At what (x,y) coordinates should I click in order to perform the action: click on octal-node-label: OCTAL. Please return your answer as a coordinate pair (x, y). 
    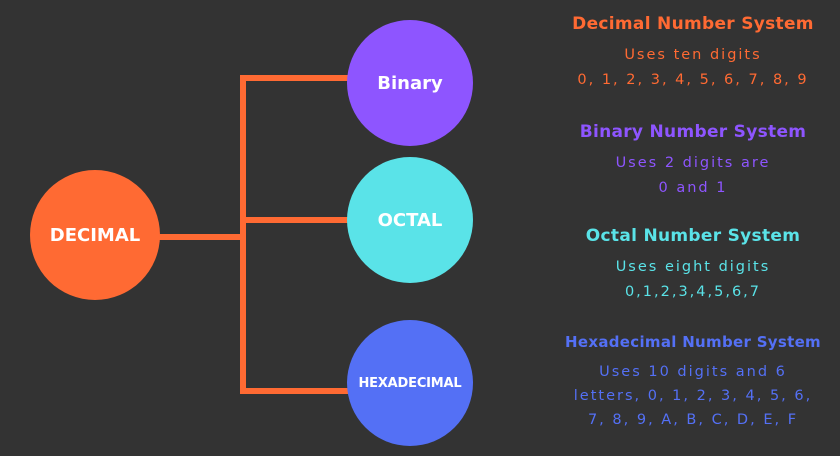
    Looking at the image, I should click on (410, 220).